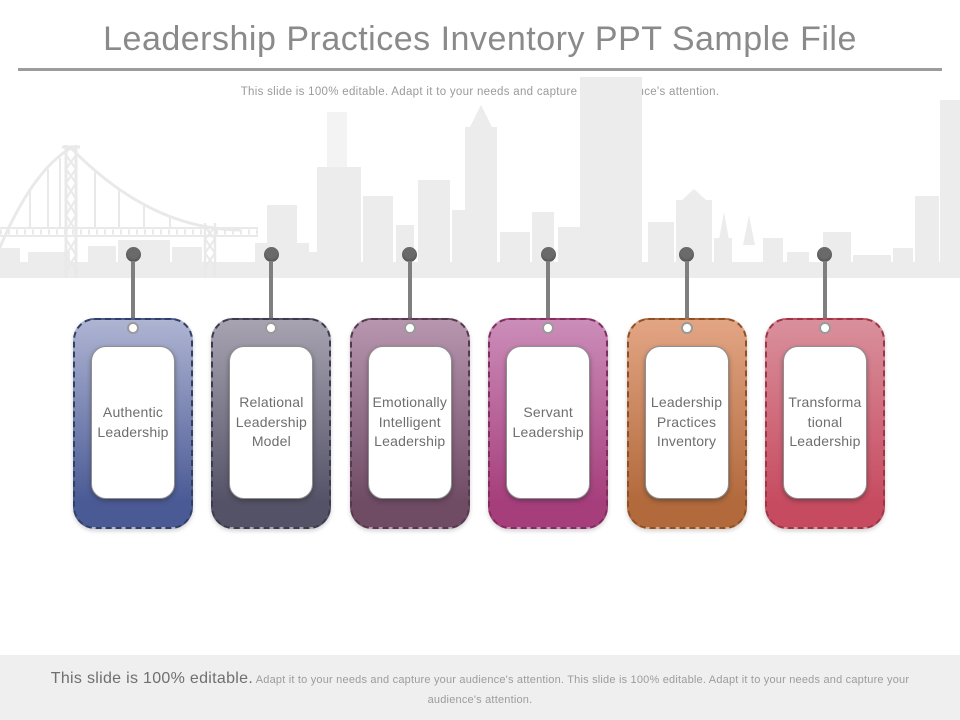 The height and width of the screenshot is (720, 960). I want to click on footer-lead-text: This slide is 100% editable., so click(152, 678).